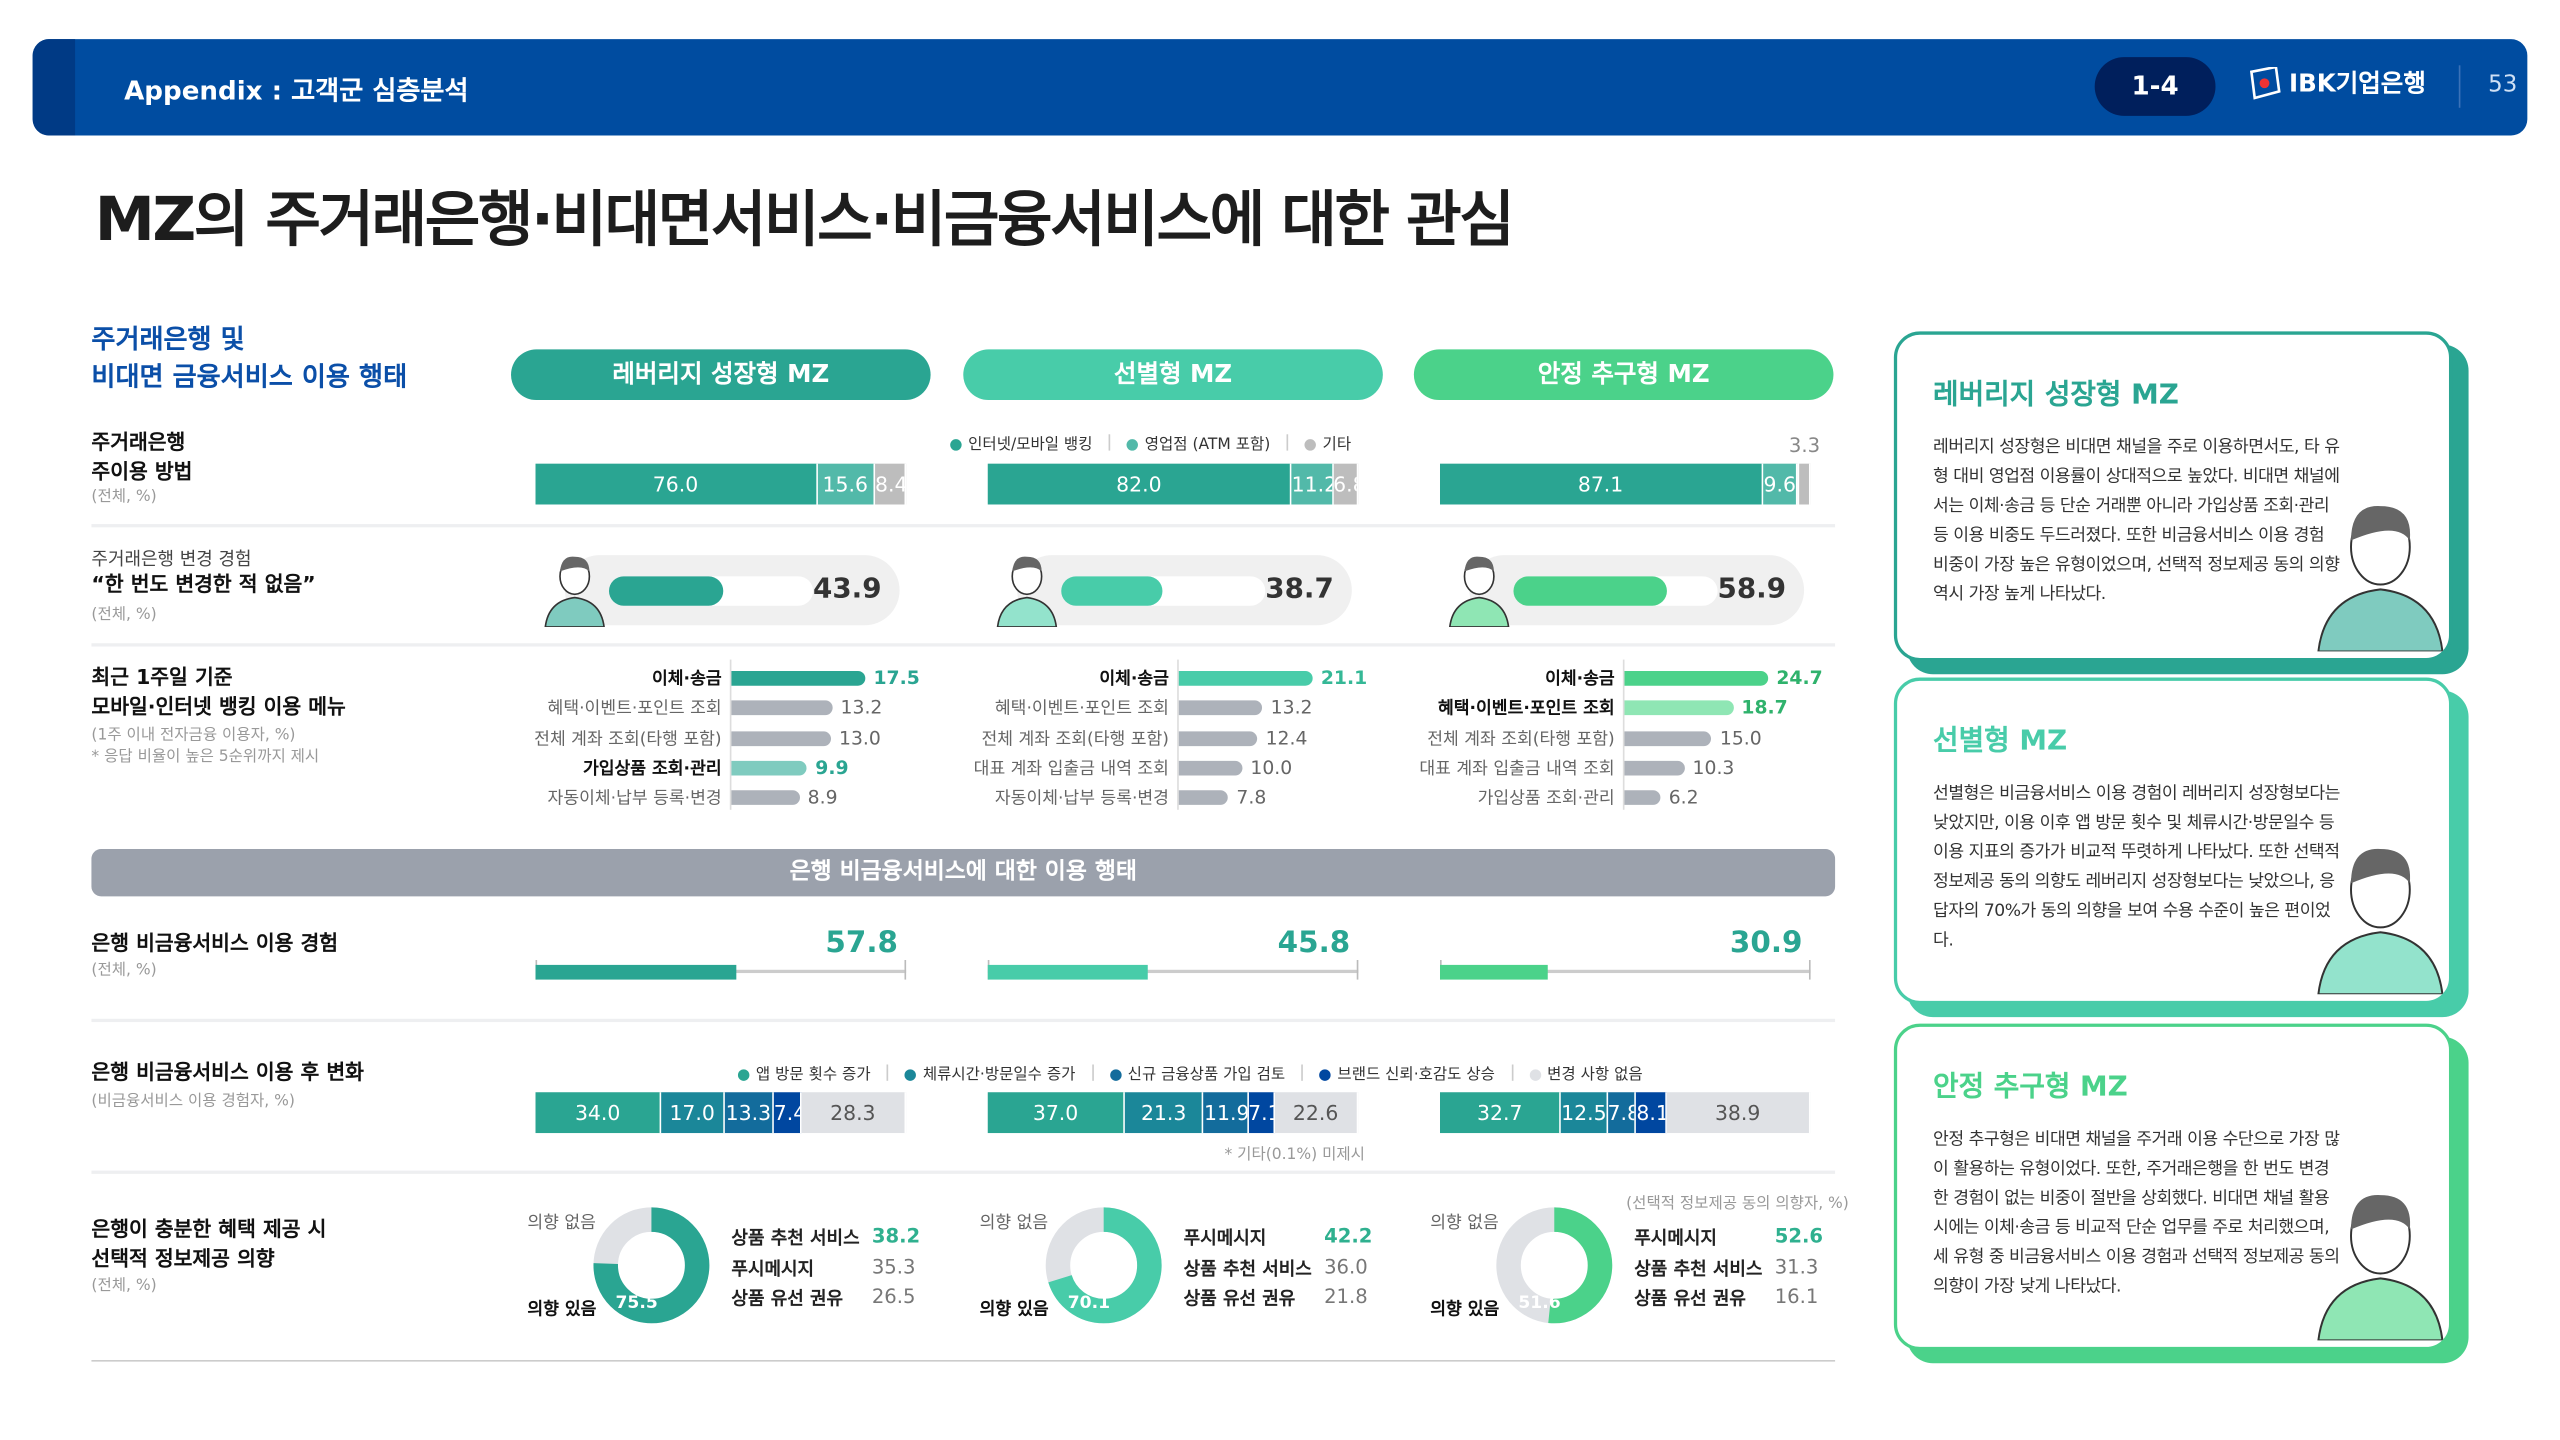  Describe the element at coordinates (822, 797) in the screenshot. I see `menu-value: 8.9` at that location.